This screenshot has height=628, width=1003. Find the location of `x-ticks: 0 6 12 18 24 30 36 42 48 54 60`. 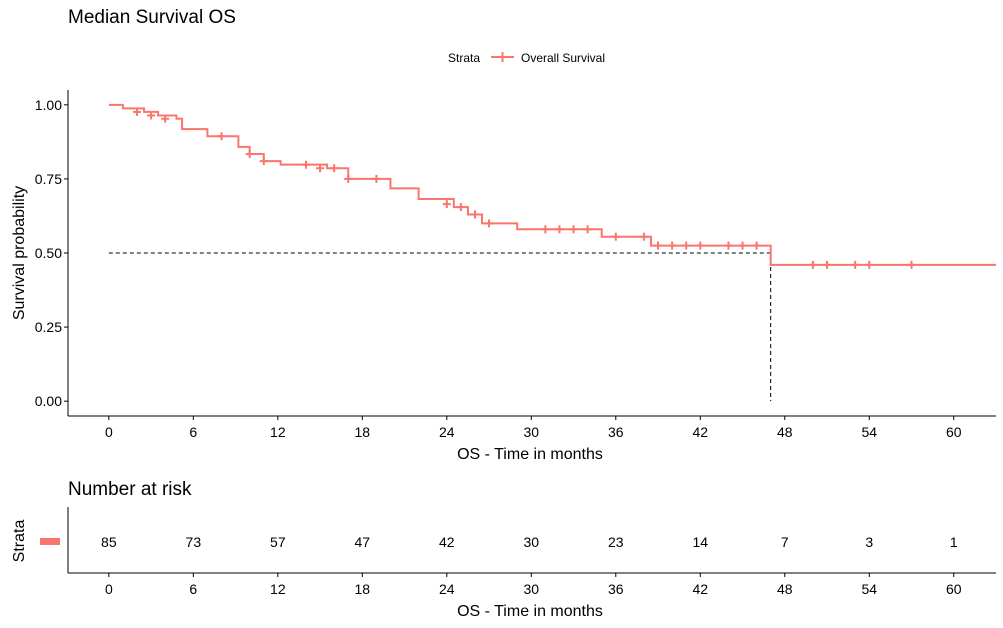

x-ticks: 0 6 12 18 24 30 36 42 48 54 60 is located at coordinates (533, 428).